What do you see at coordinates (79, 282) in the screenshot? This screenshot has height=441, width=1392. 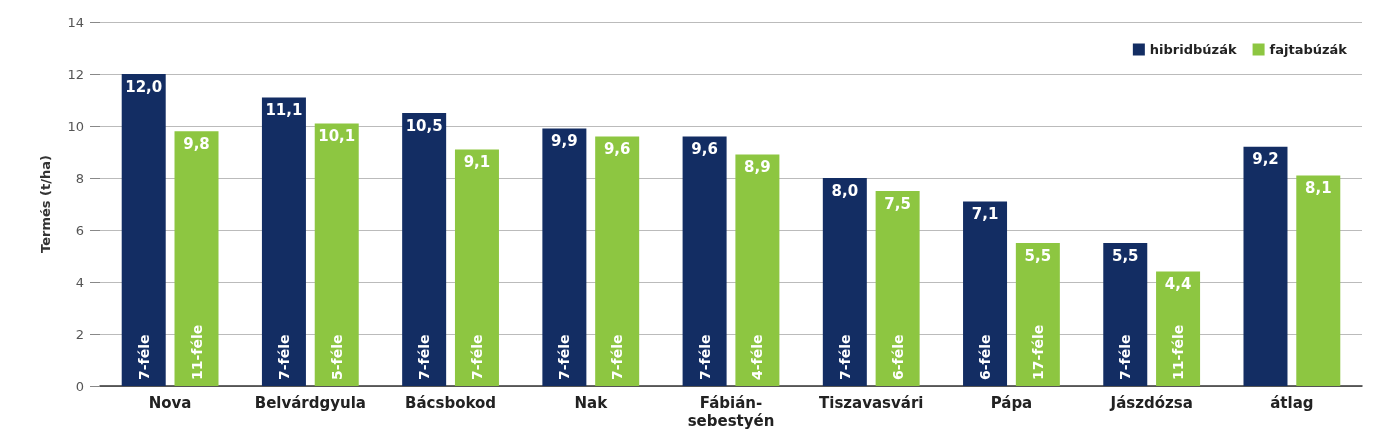 I see `y-tick-label: 4` at bounding box center [79, 282].